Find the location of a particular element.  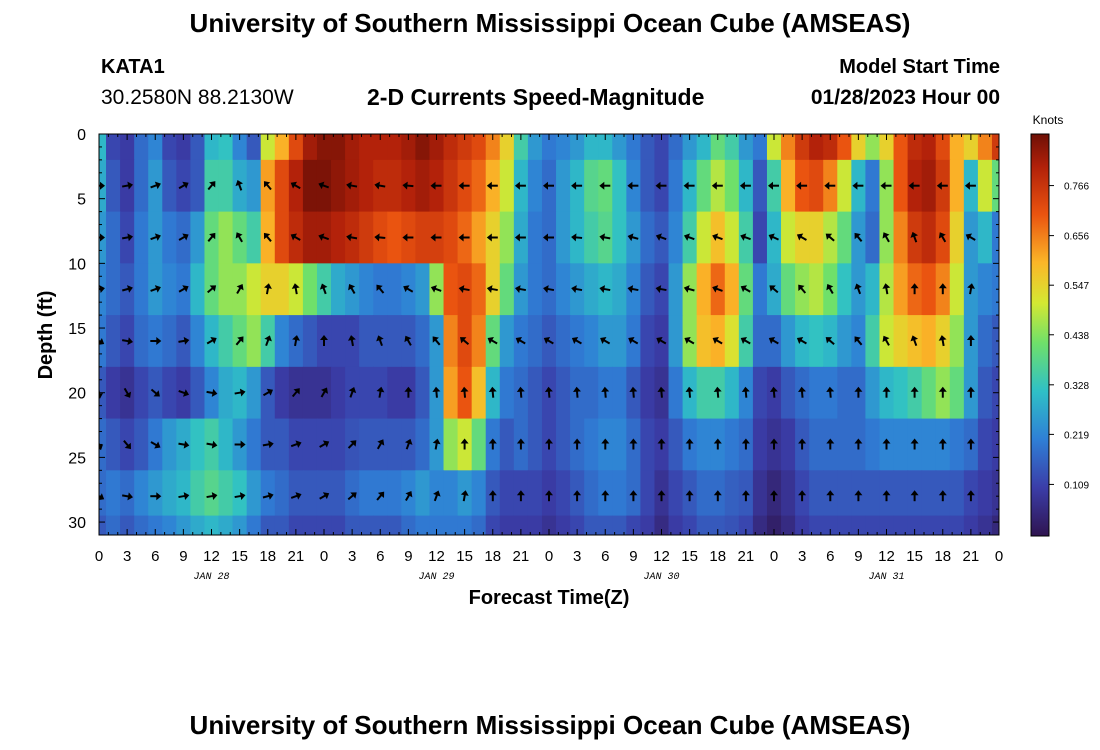

colorbar-tick-label: 0.109 is located at coordinates (1076, 485).